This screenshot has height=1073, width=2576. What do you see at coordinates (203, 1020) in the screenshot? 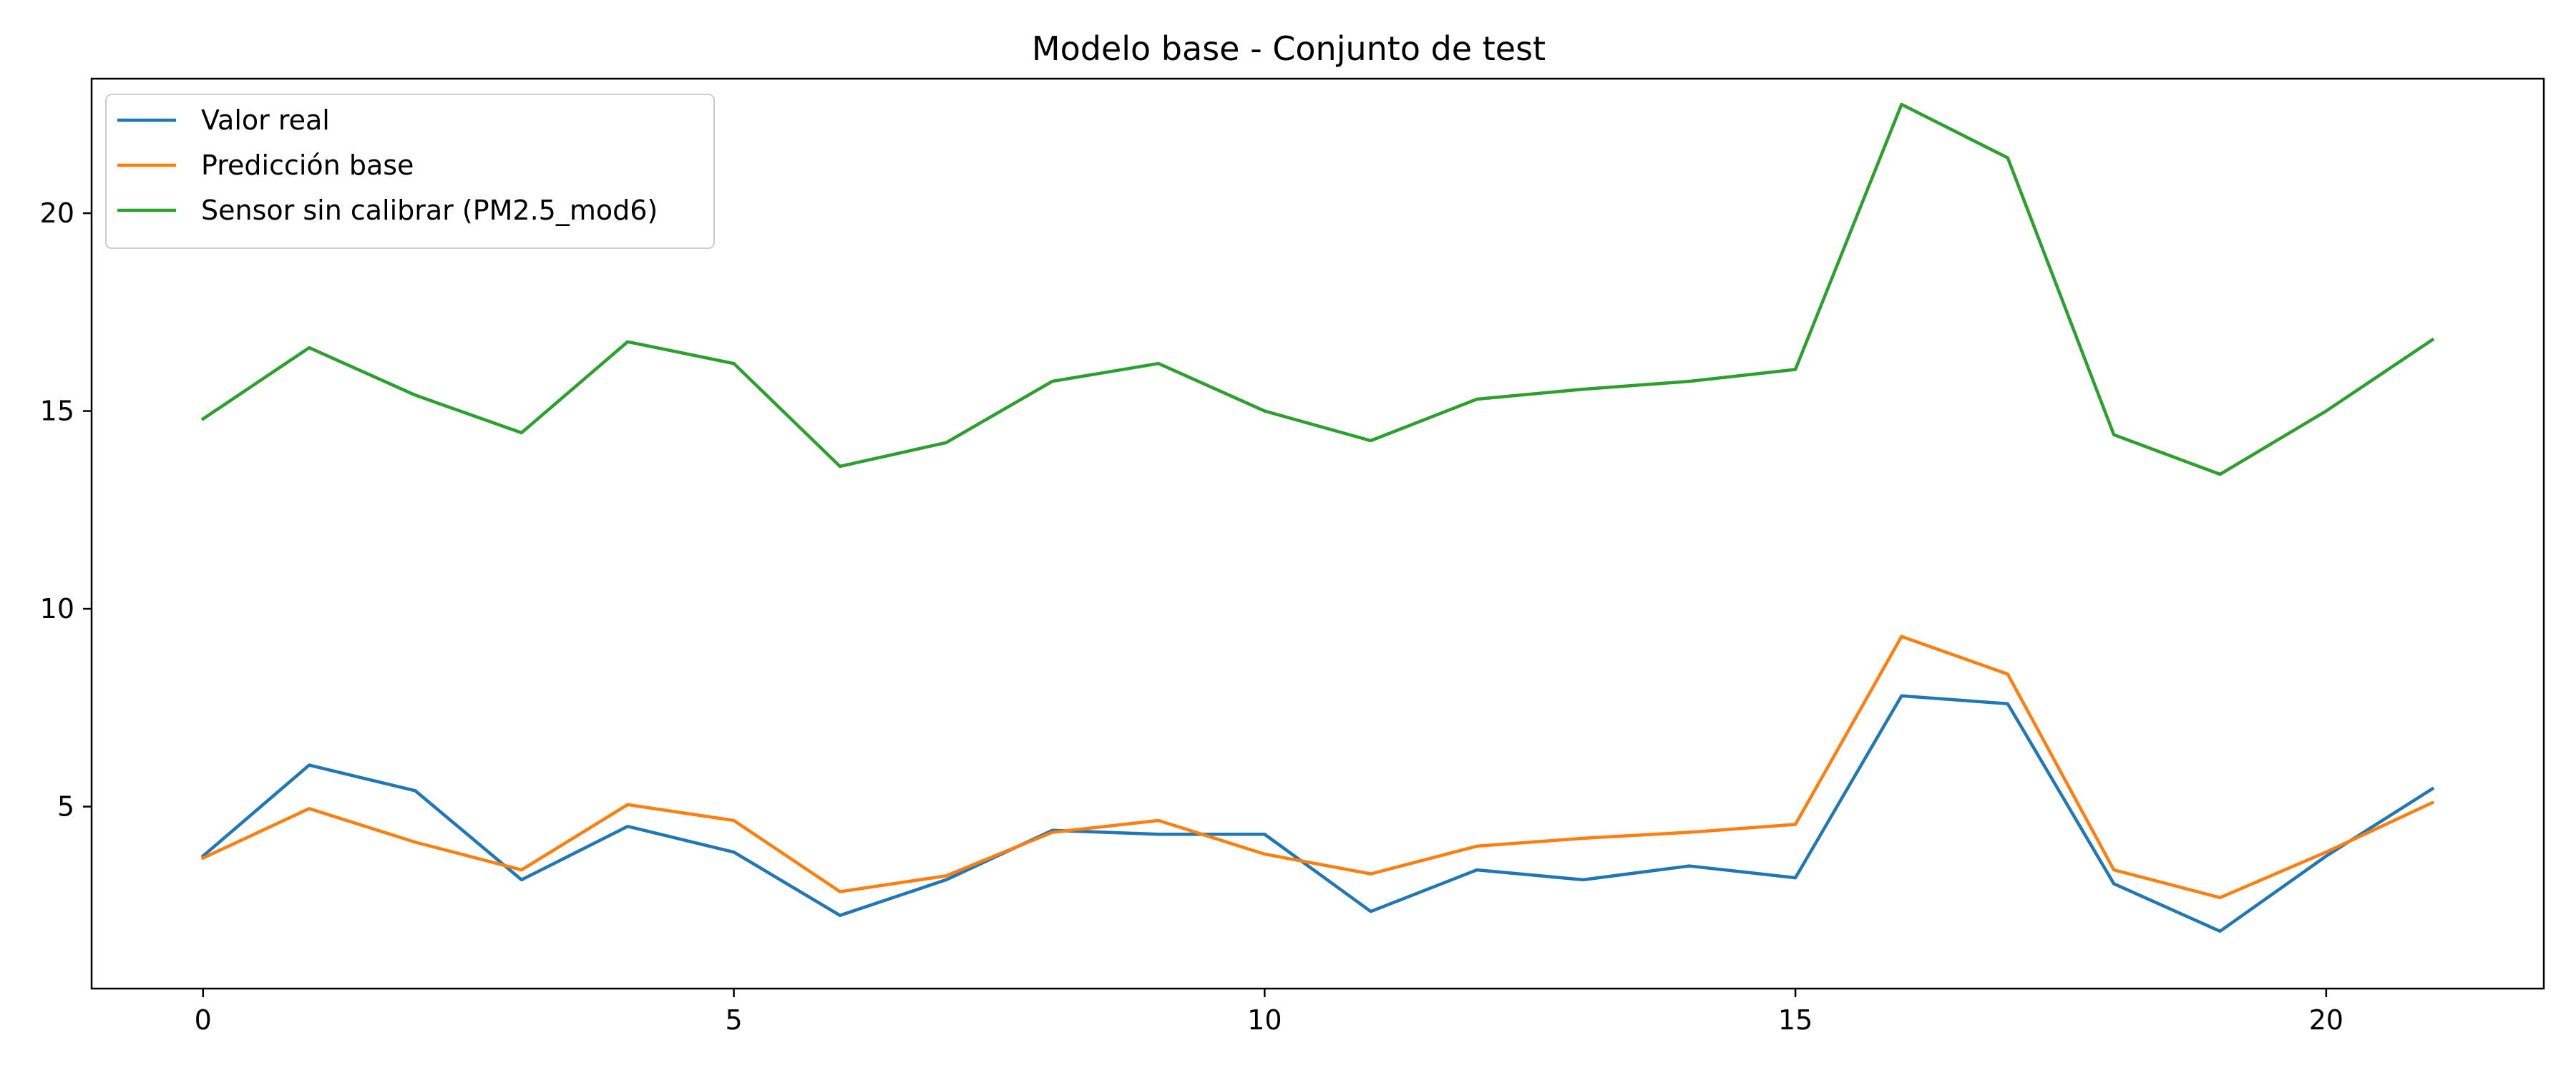
I see `x-tick-label: 0` at bounding box center [203, 1020].